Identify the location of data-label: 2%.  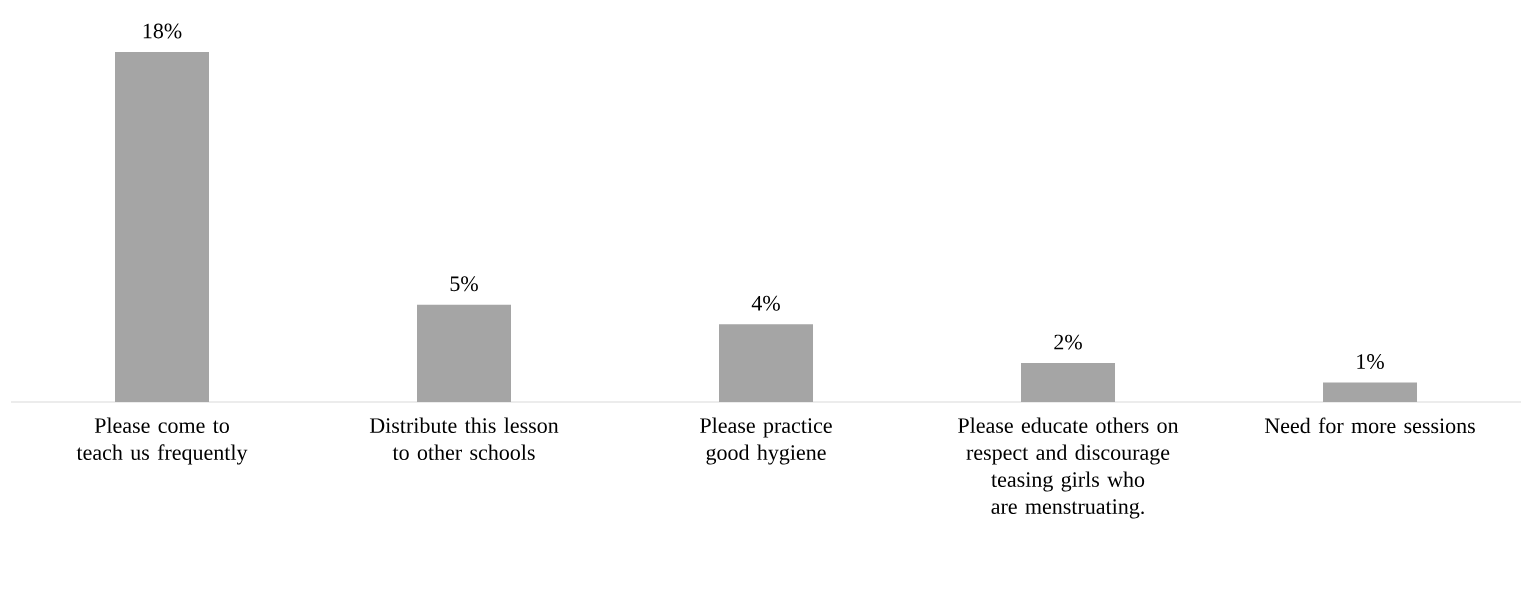
(1068, 342).